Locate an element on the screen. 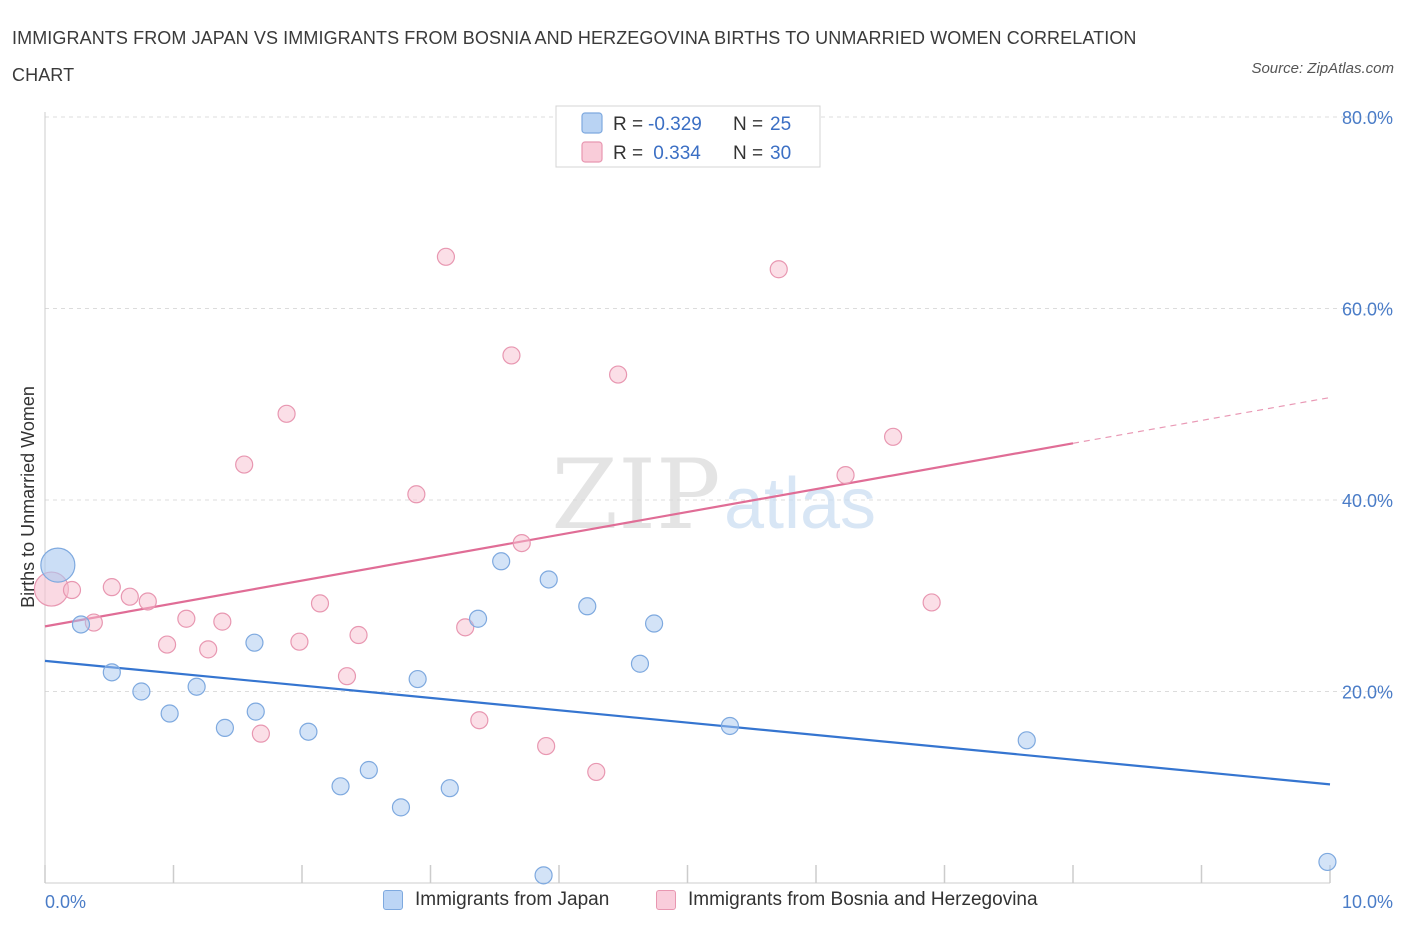 The height and width of the screenshot is (930, 1406). stats-r-value: -0.329 is located at coordinates (675, 124).